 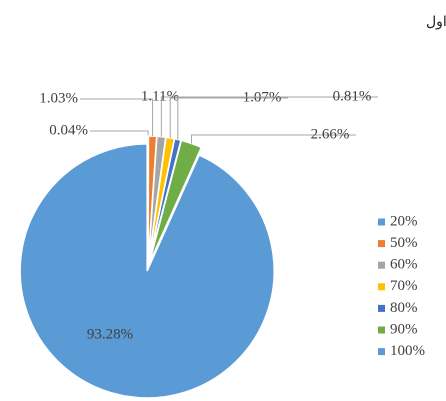 I want to click on legend-label: 100%, so click(x=407, y=351).